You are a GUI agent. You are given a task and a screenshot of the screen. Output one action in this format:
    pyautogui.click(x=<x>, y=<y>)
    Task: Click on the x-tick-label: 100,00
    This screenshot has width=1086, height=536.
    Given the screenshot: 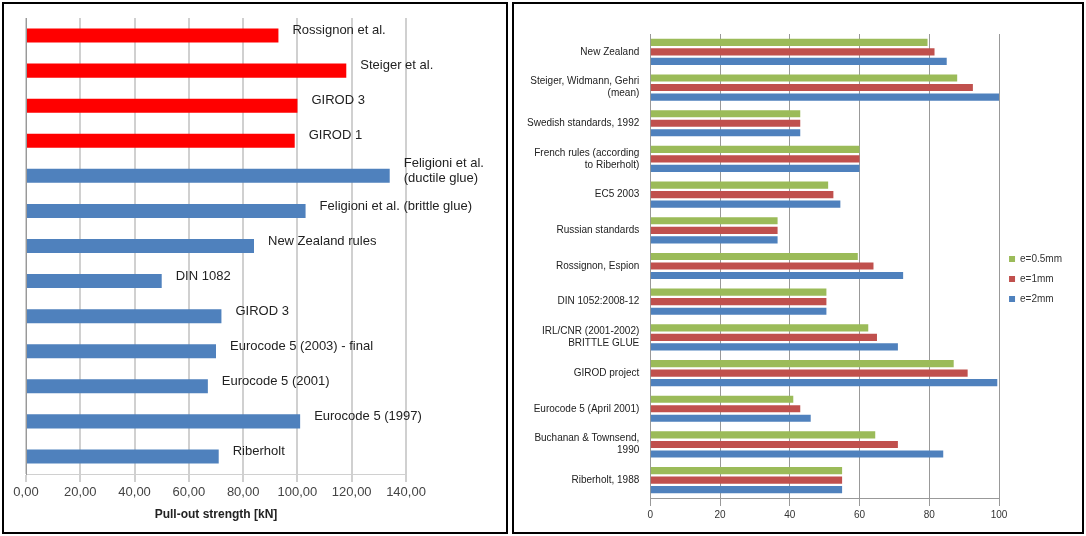 What is the action you would take?
    pyautogui.click(x=297, y=492)
    